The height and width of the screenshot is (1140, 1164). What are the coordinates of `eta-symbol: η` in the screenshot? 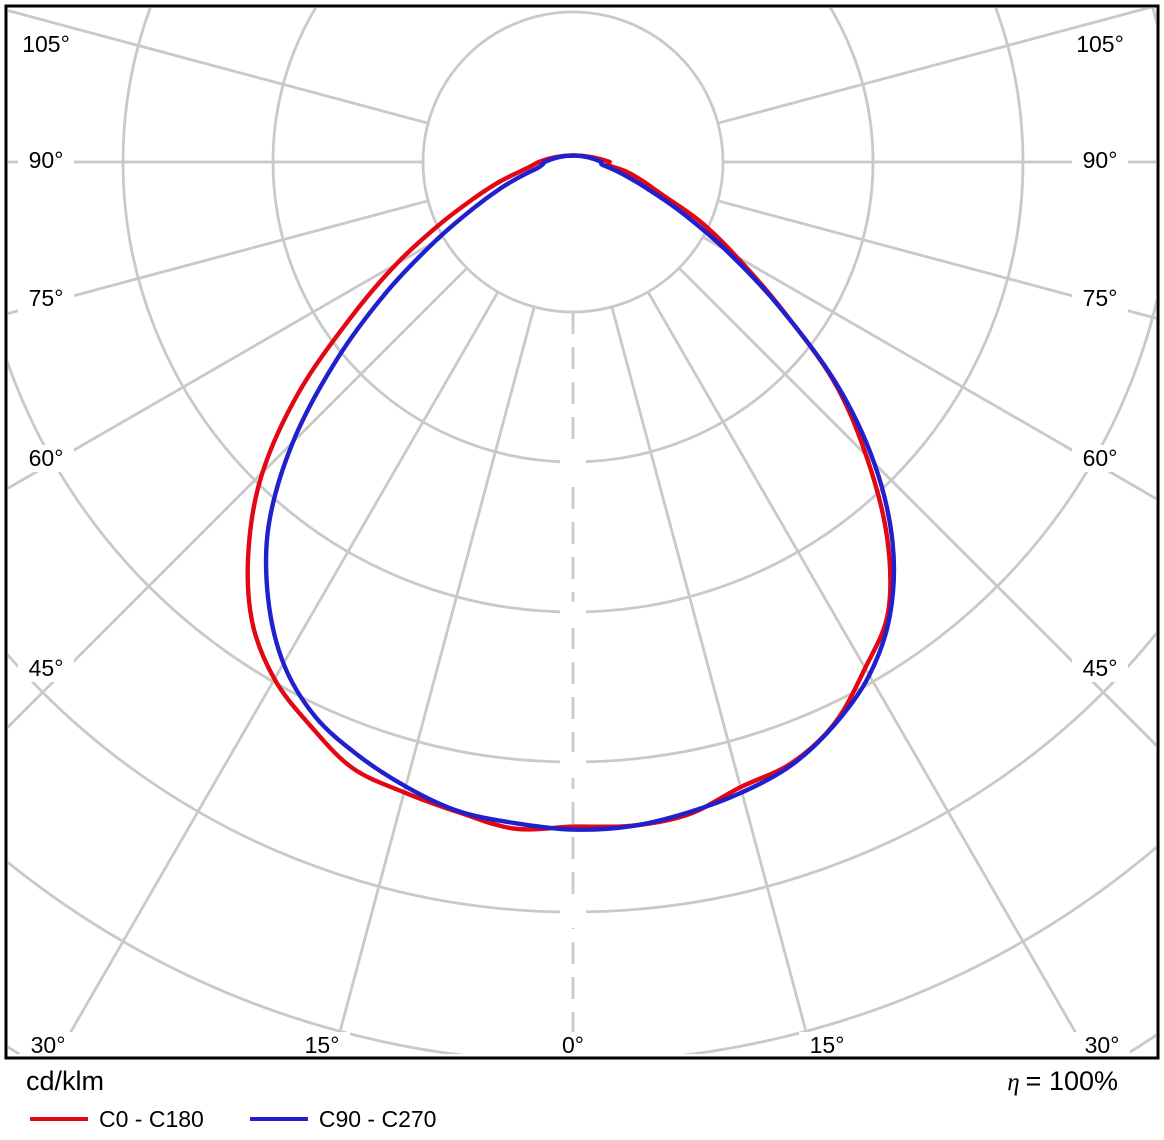 It's located at (1013, 1082).